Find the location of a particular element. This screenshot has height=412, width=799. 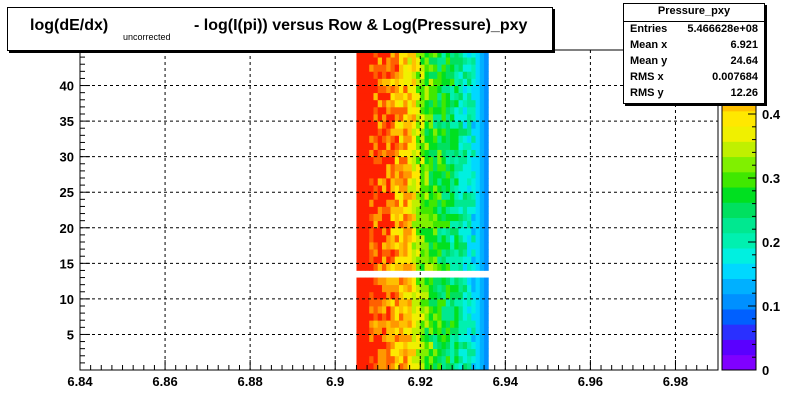

x-tick-label: 6.88 is located at coordinates (249, 381).